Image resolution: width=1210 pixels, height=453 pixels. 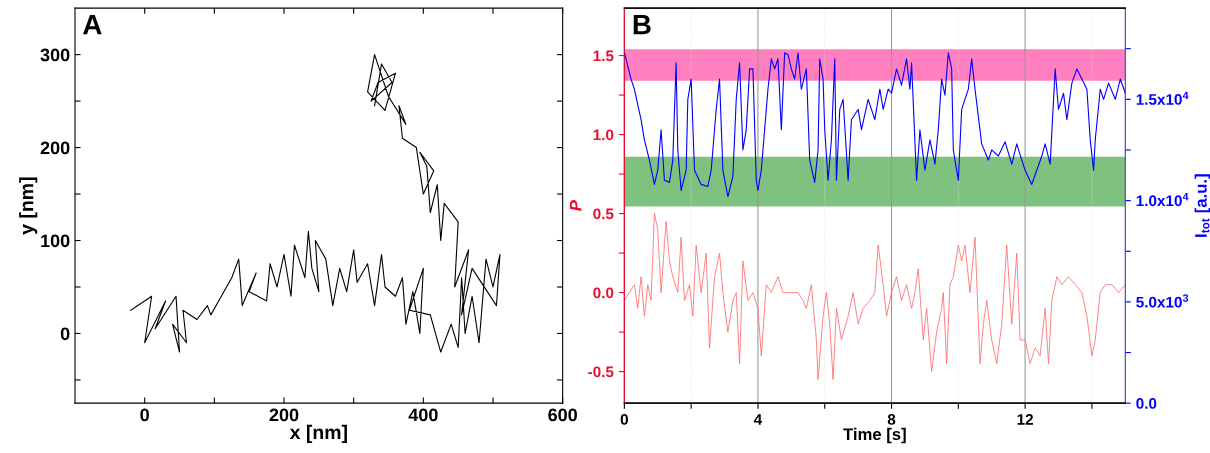 What do you see at coordinates (603, 56) in the screenshot?
I see `y-tick-label: 1.5` at bounding box center [603, 56].